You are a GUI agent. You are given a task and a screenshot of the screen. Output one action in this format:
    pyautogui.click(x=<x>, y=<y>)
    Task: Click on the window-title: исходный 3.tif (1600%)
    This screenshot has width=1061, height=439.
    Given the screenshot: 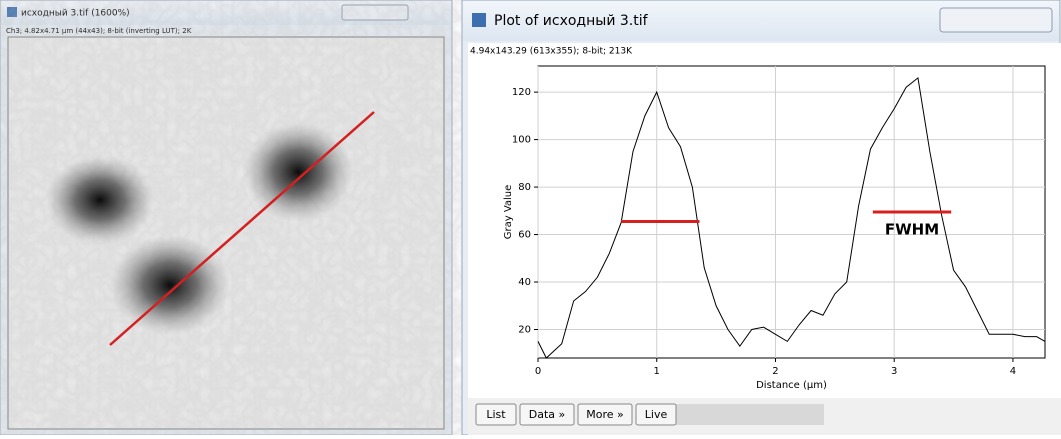 What is the action you would take?
    pyautogui.click(x=75, y=14)
    